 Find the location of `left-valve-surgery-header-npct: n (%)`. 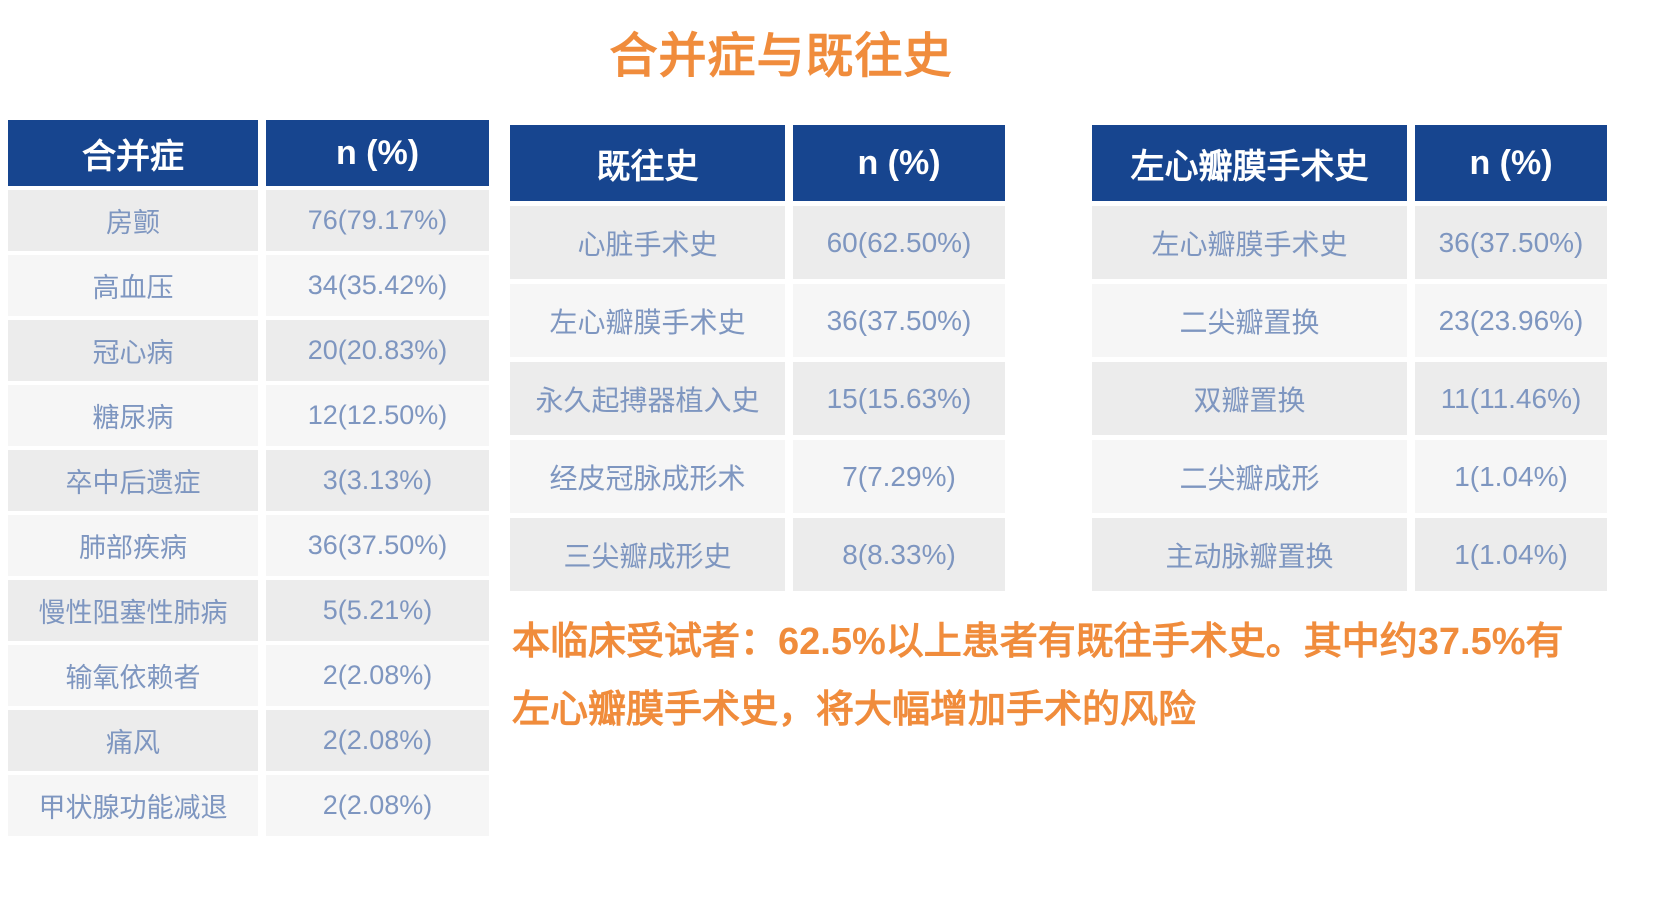

left-valve-surgery-header-npct: n (%) is located at coordinates (1511, 163).